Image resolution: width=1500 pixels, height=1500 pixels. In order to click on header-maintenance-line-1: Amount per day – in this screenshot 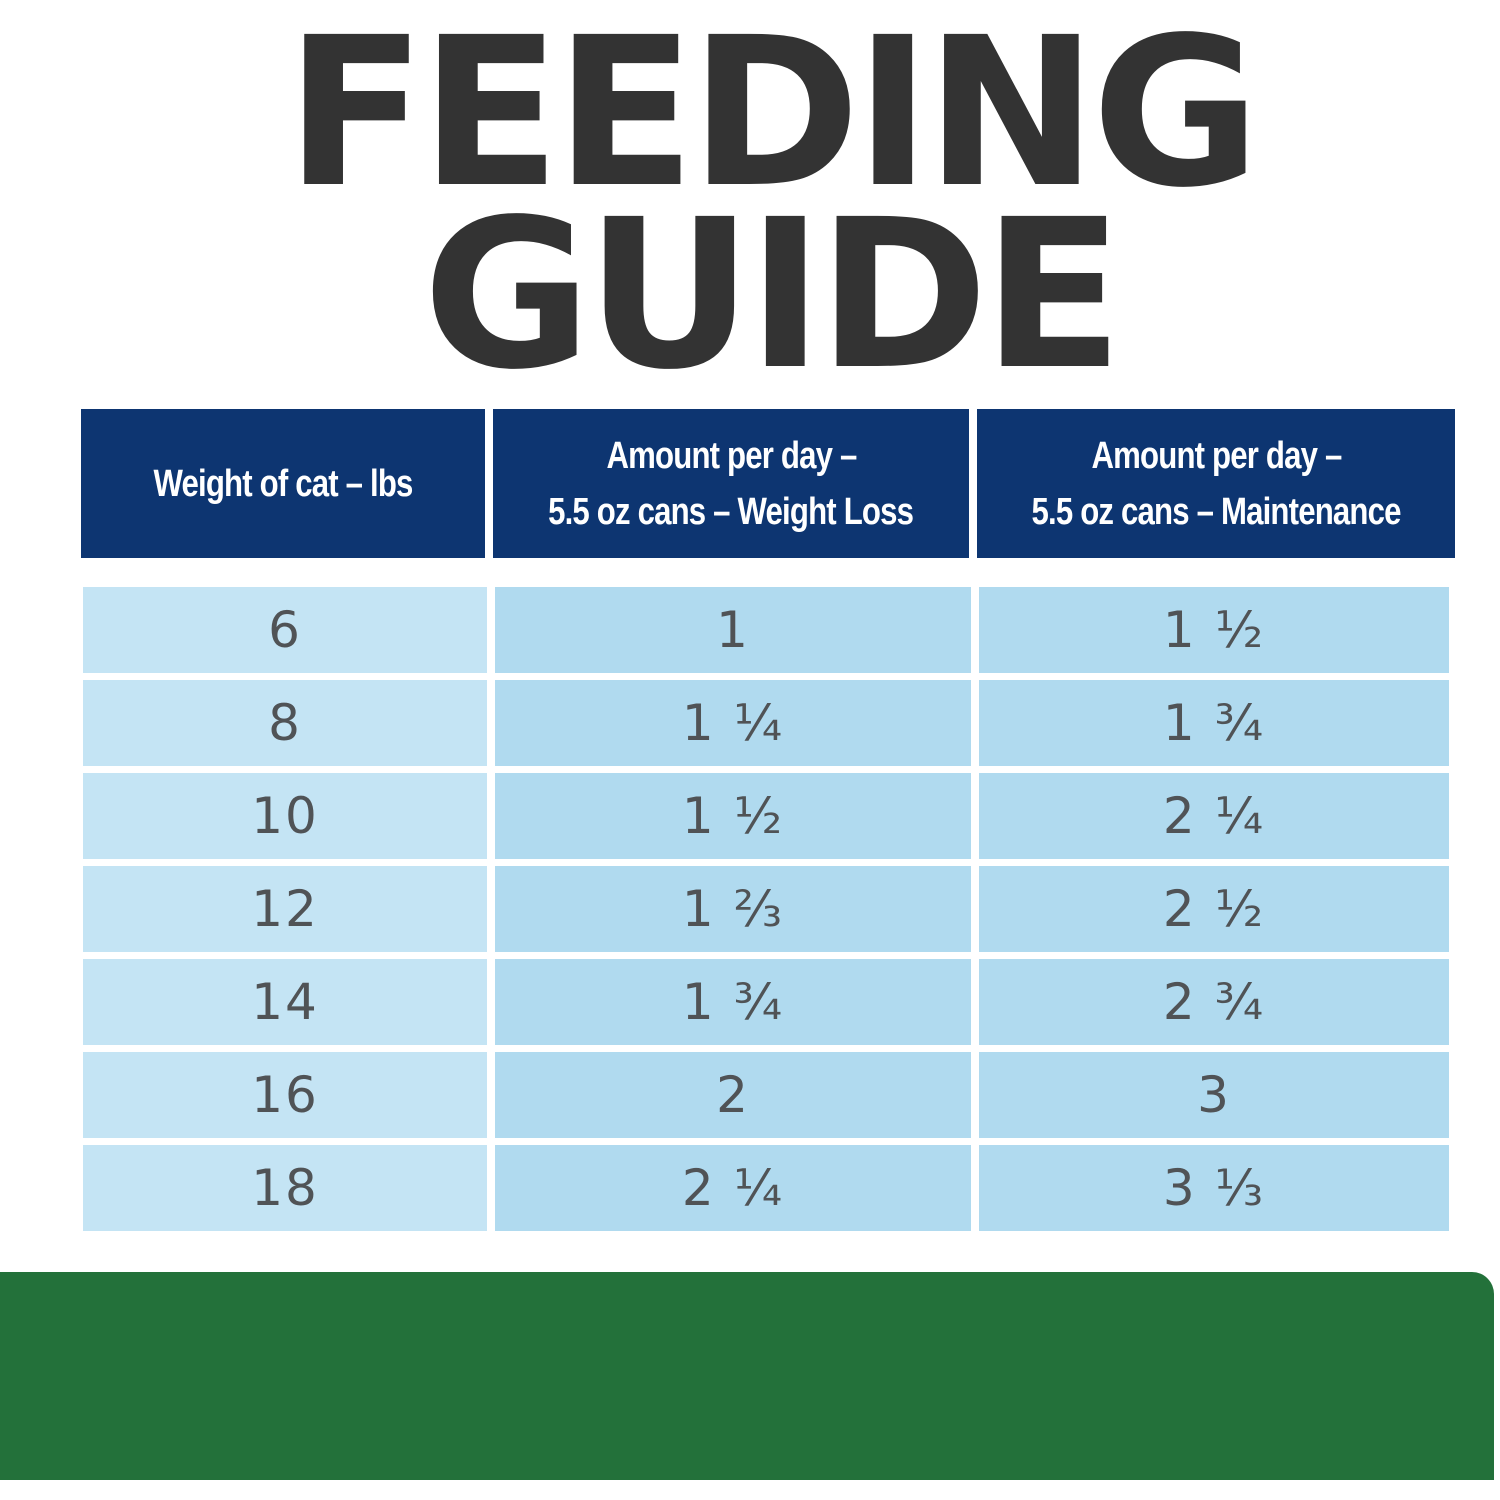, I will do `click(1216, 455)`.